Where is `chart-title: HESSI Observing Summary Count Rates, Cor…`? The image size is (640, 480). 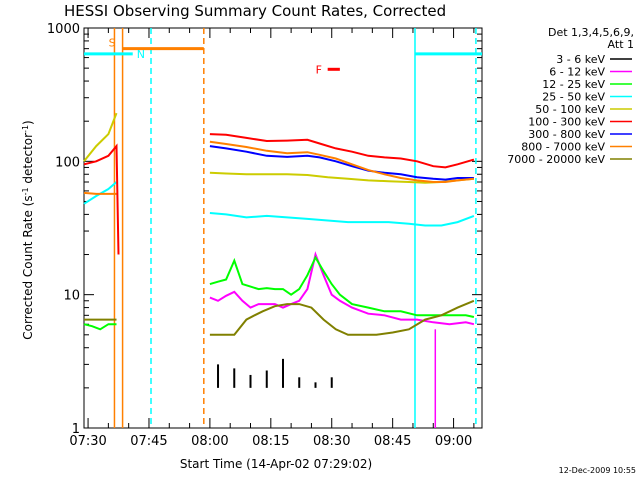
chart-title: HESSI Observing Summary Count Rates, Cor… is located at coordinates (255, 11).